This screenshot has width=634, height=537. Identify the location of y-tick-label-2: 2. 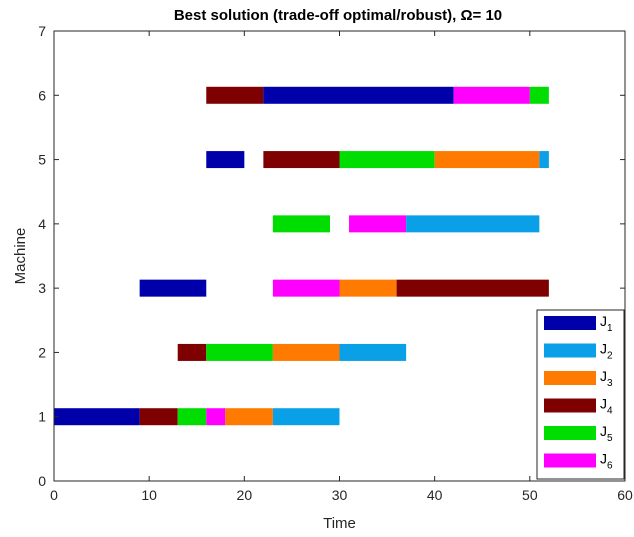
(42, 352).